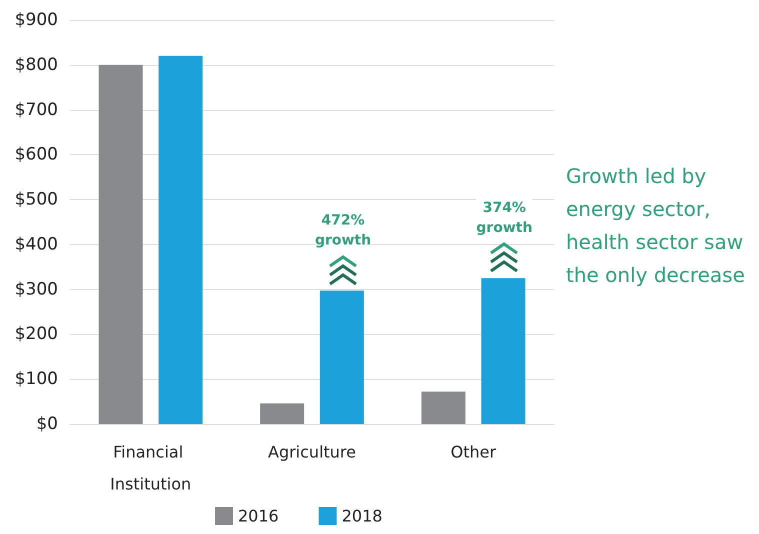 This screenshot has height=534, width=759. I want to click on y-tick-label: $400, so click(36, 244).